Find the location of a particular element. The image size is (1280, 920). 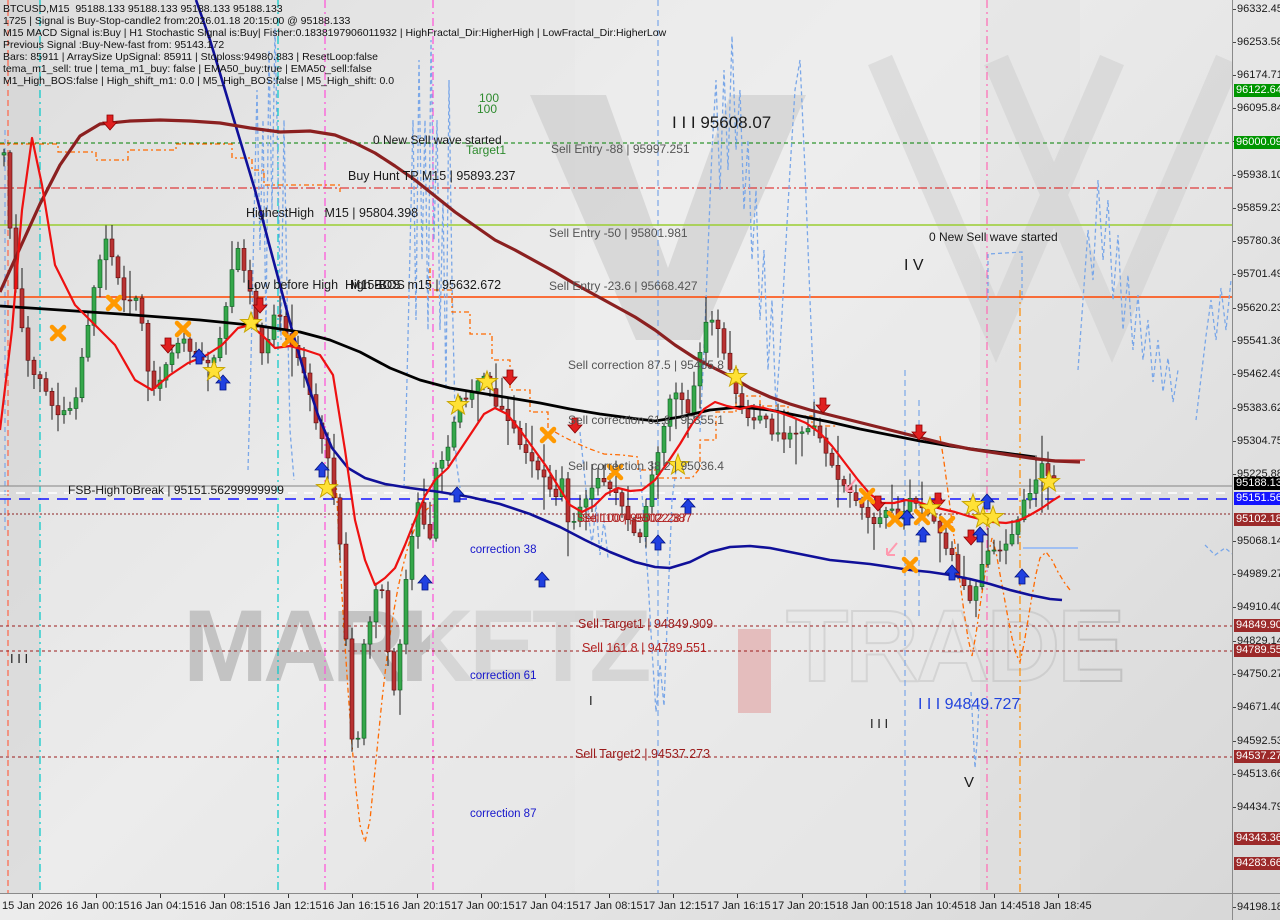

price-axis-label: 94592.530 is located at coordinates (1258, 741).